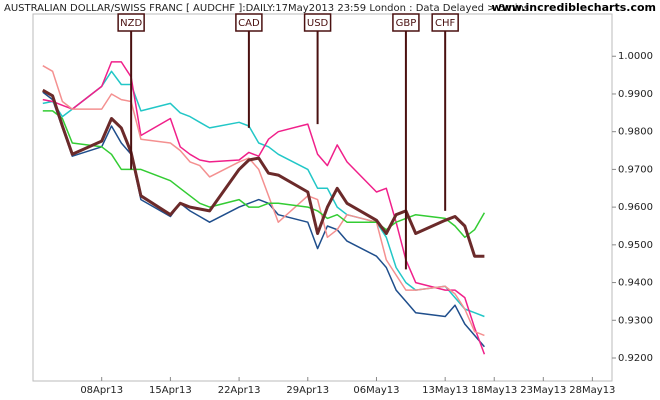 The image size is (660, 400). What do you see at coordinates (445, 390) in the screenshot?
I see `x-tick-label: 13May13` at bounding box center [445, 390].